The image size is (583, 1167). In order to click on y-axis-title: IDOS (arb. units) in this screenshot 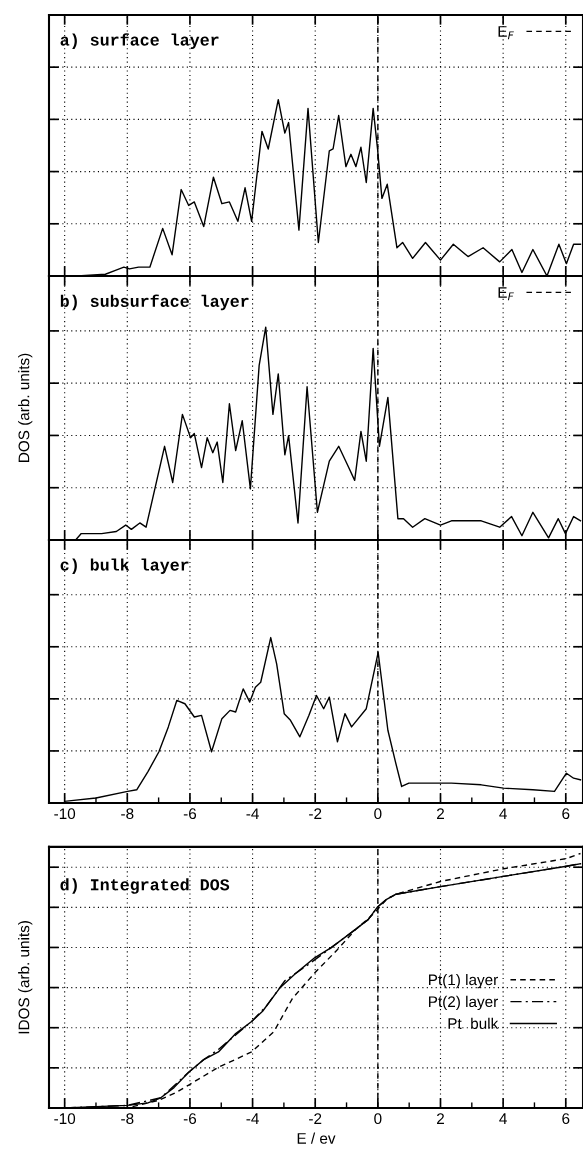, I will do `click(25, 977)`.